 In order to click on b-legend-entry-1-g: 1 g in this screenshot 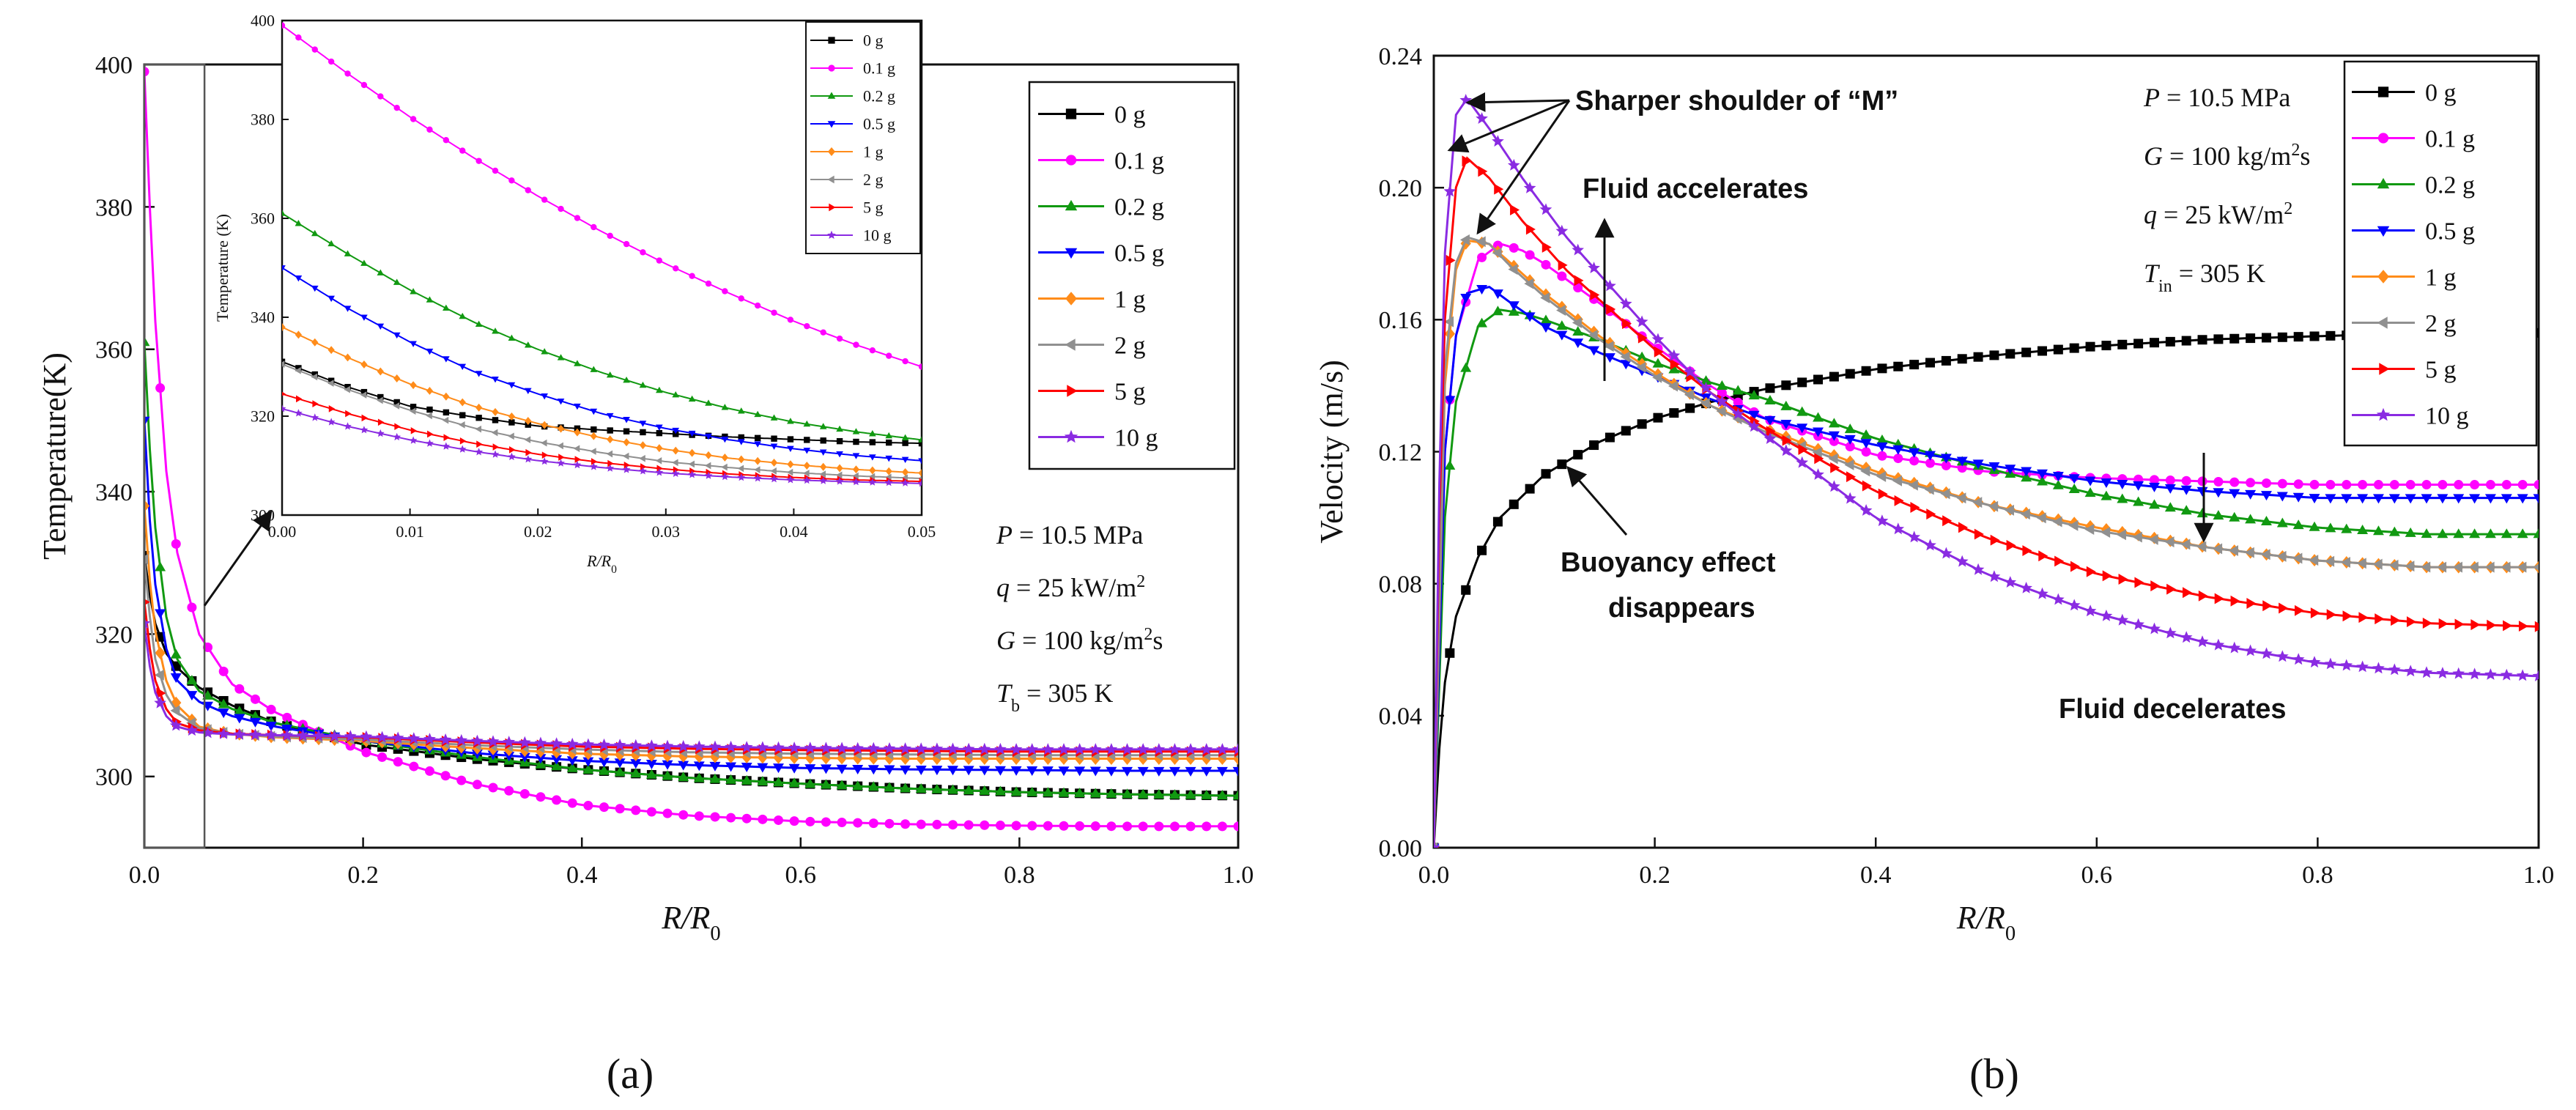, I will do `click(2404, 277)`.